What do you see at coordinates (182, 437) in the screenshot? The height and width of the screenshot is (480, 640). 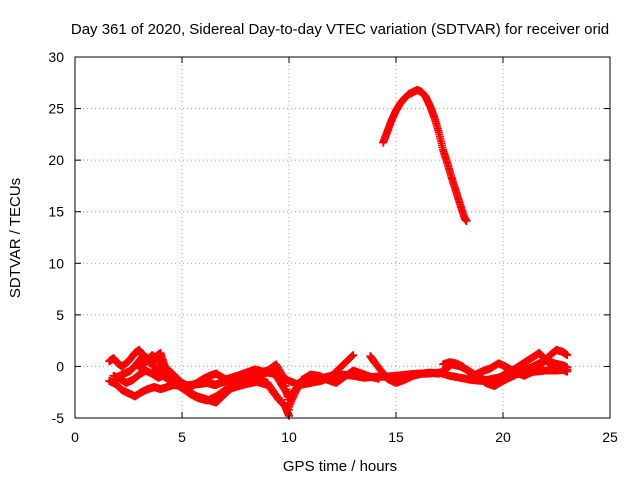 I see `x-tick-label: 5` at bounding box center [182, 437].